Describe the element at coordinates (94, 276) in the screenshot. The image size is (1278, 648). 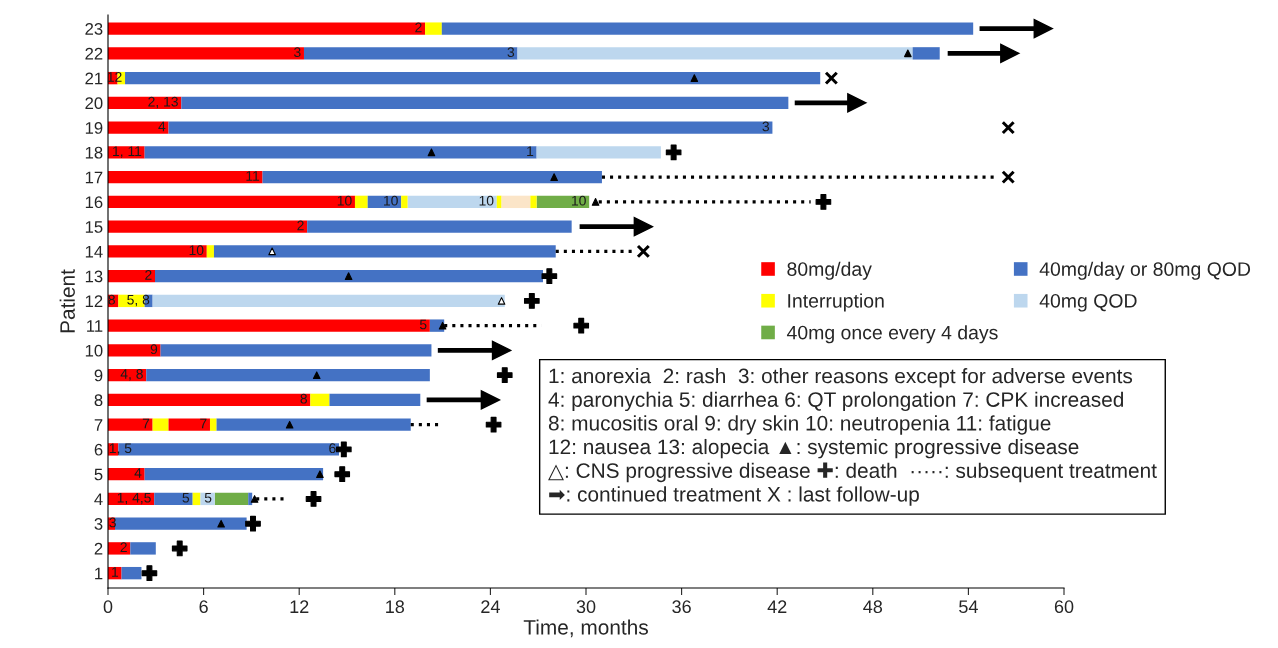
I see `y-tick-label: 13` at that location.